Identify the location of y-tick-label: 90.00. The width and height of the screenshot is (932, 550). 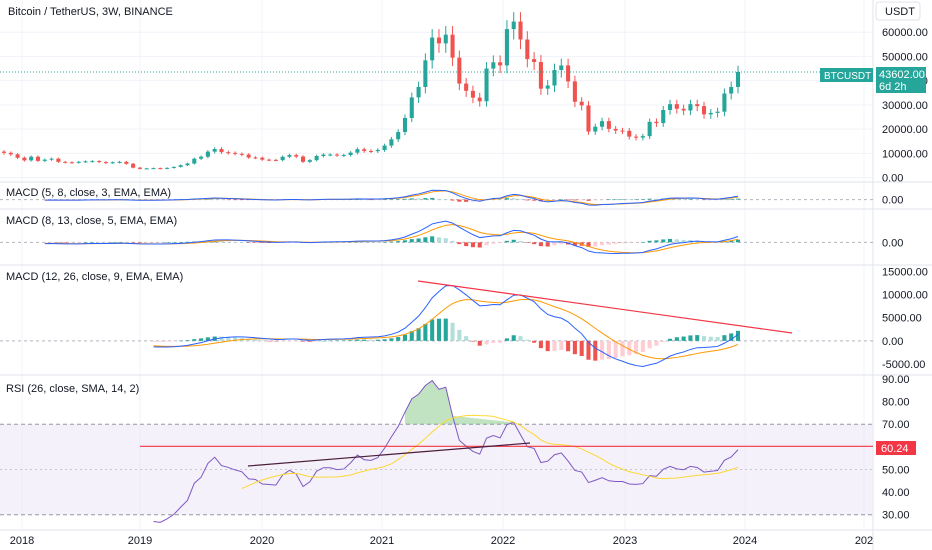
(896, 380).